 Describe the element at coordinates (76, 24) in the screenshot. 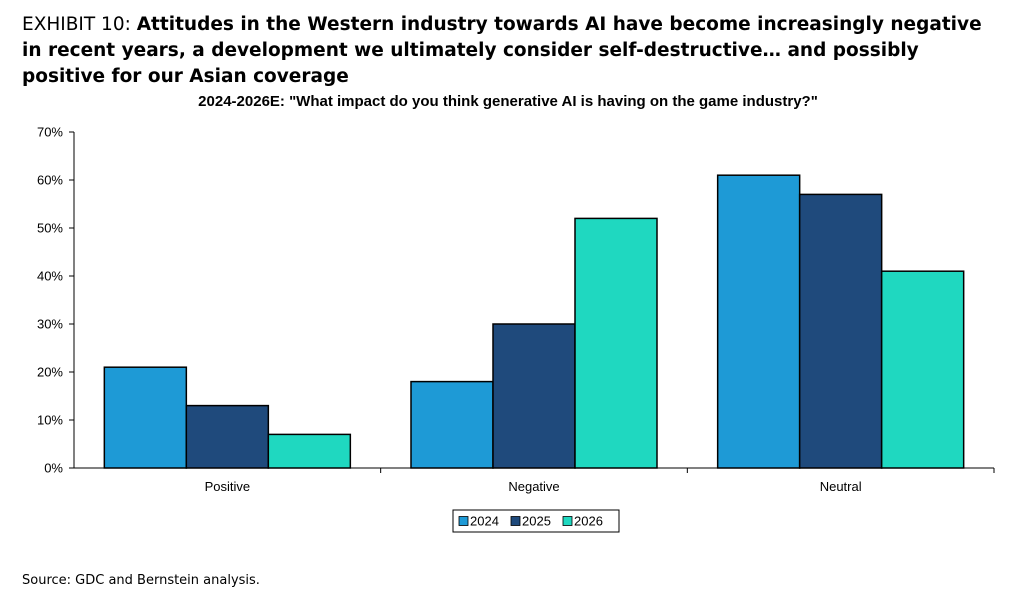

I see `exhibit-label: EXHIBIT 10:` at that location.